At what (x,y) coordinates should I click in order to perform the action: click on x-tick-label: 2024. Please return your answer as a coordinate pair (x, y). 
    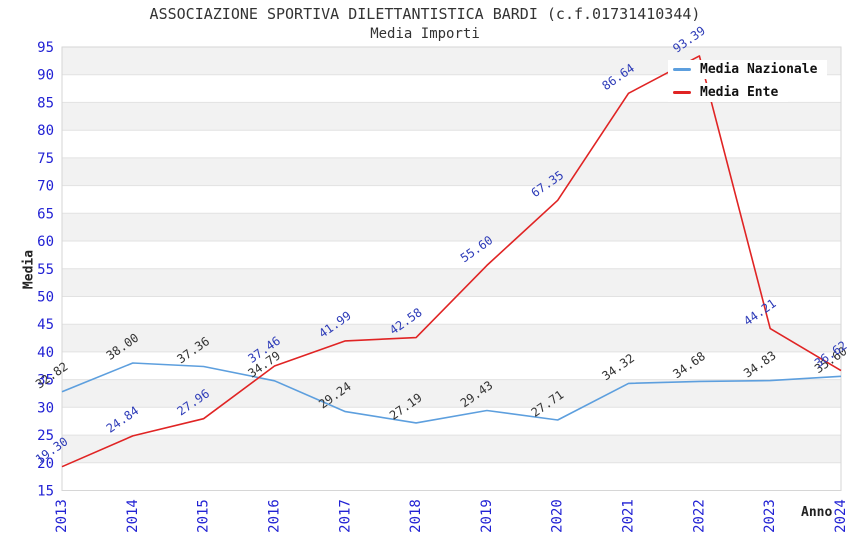
    Looking at the image, I should click on (841, 516).